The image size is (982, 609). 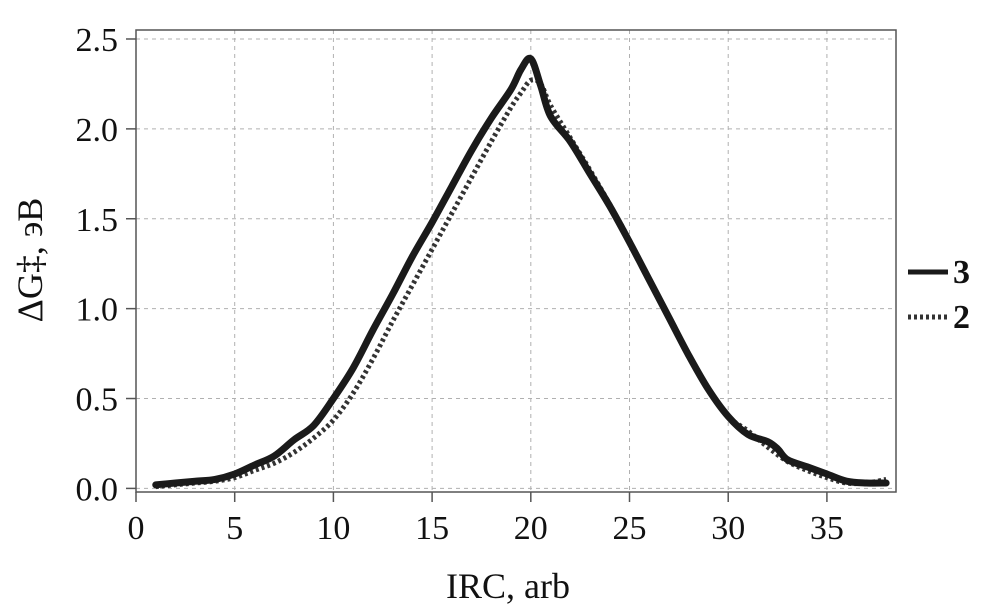 I want to click on x-tick-label: 10, so click(x=333, y=528).